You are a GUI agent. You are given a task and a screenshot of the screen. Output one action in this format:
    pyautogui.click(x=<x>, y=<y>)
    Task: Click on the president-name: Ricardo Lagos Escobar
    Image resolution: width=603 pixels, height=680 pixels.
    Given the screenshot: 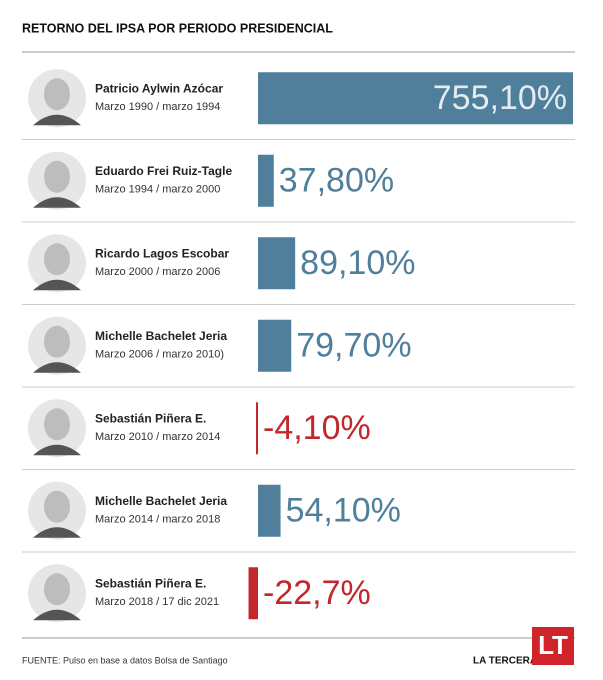 What is the action you would take?
    pyautogui.click(x=162, y=253)
    